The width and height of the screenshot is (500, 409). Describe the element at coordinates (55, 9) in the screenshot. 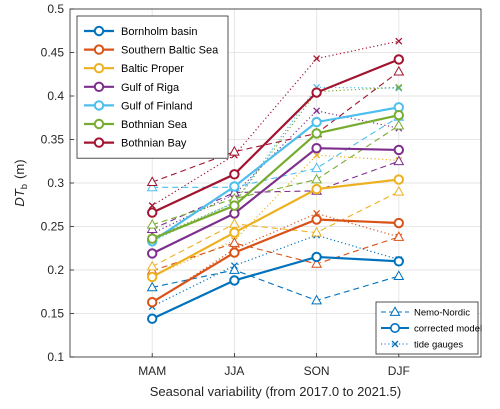

I see `y-tick-label: 0.5` at that location.